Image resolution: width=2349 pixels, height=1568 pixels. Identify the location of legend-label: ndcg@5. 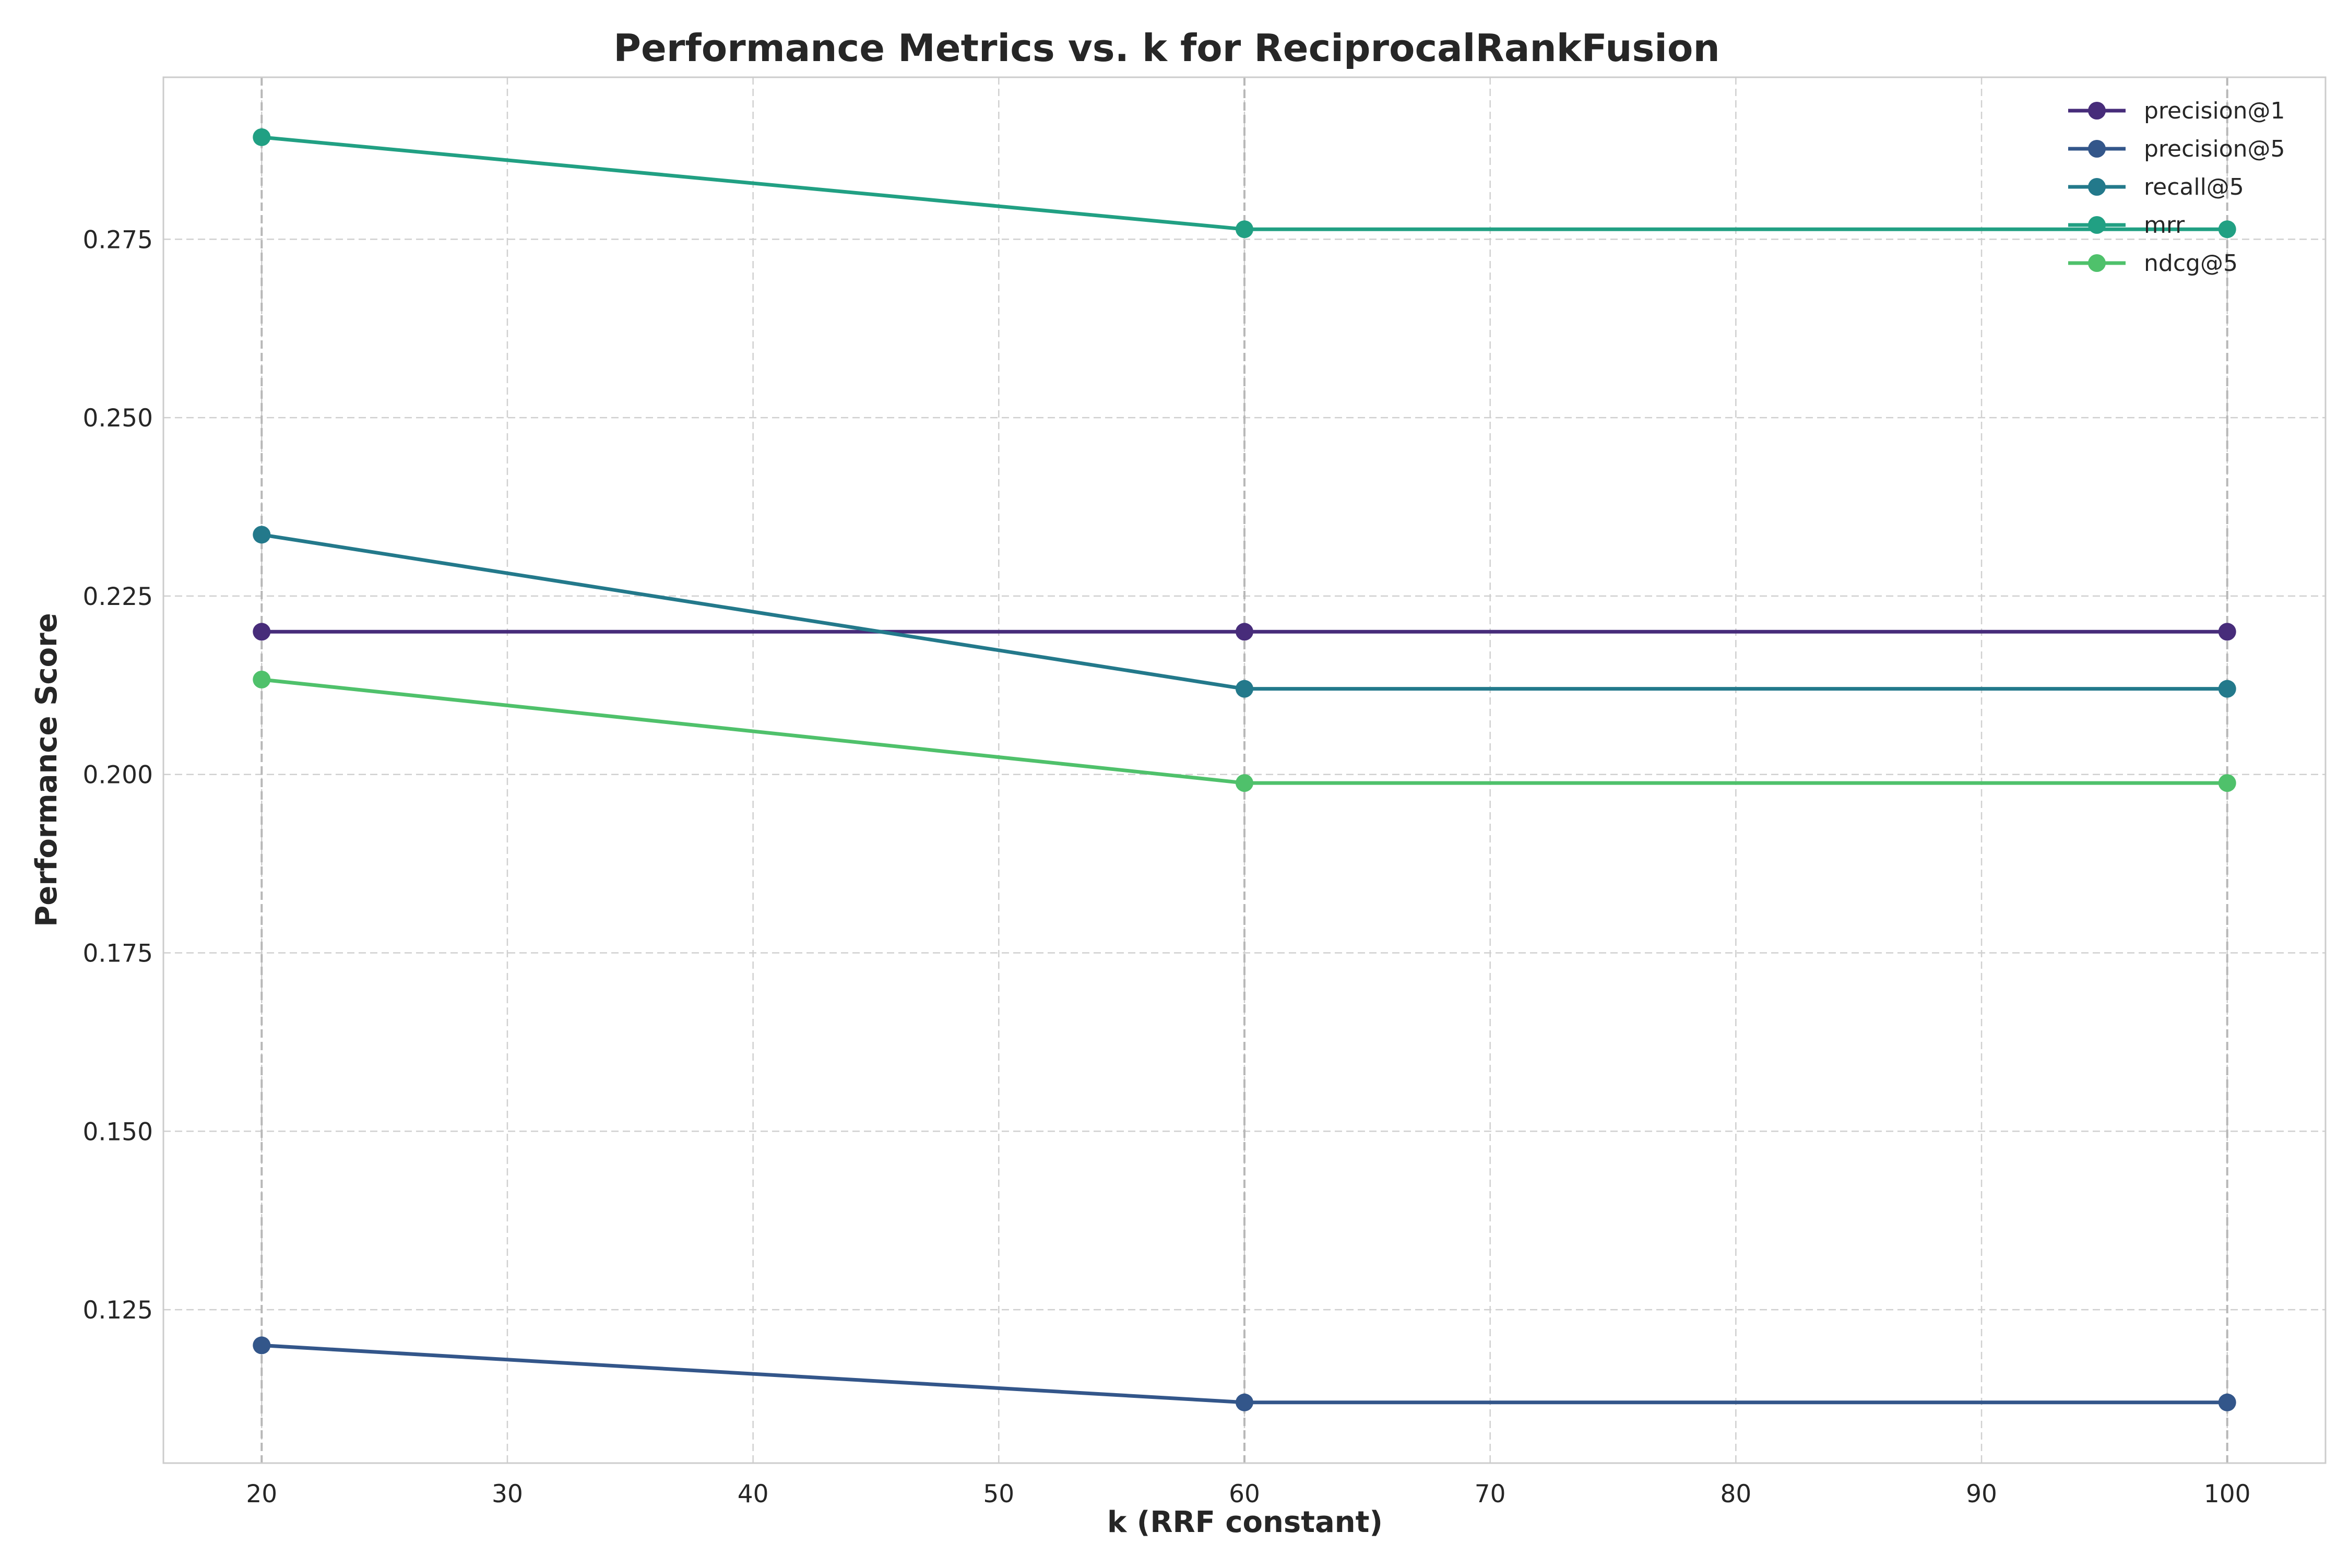
(2191, 263).